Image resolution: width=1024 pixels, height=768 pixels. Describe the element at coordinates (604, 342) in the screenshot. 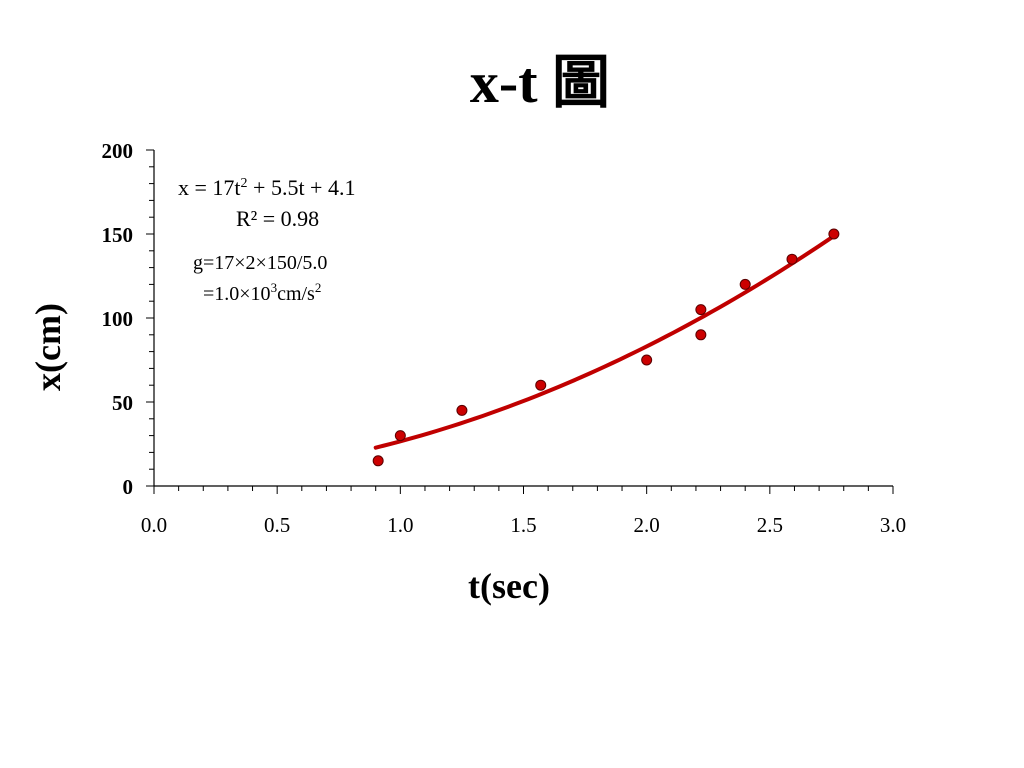

I see `trendline` at that location.